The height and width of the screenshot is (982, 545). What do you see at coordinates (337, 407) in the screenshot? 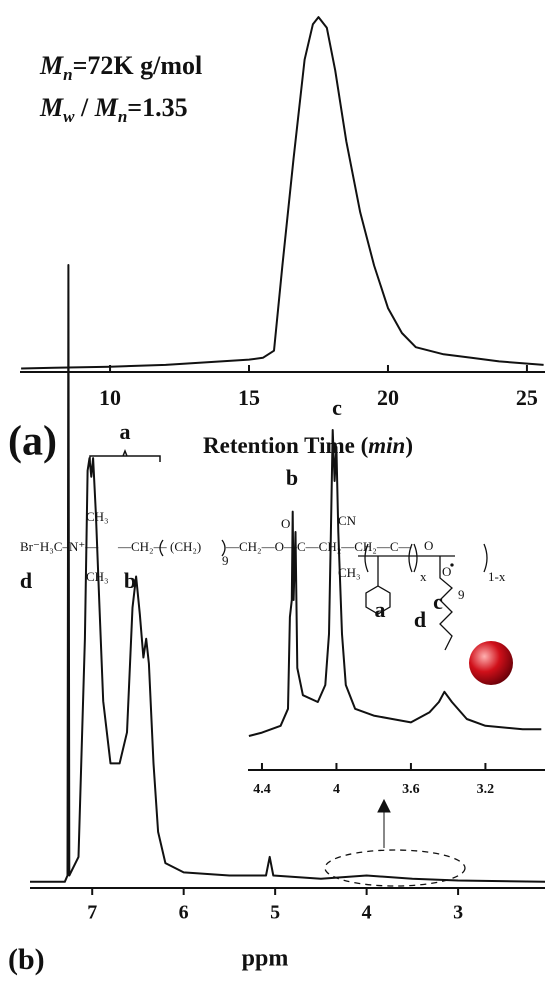
I see `peak-label: c` at bounding box center [337, 407].